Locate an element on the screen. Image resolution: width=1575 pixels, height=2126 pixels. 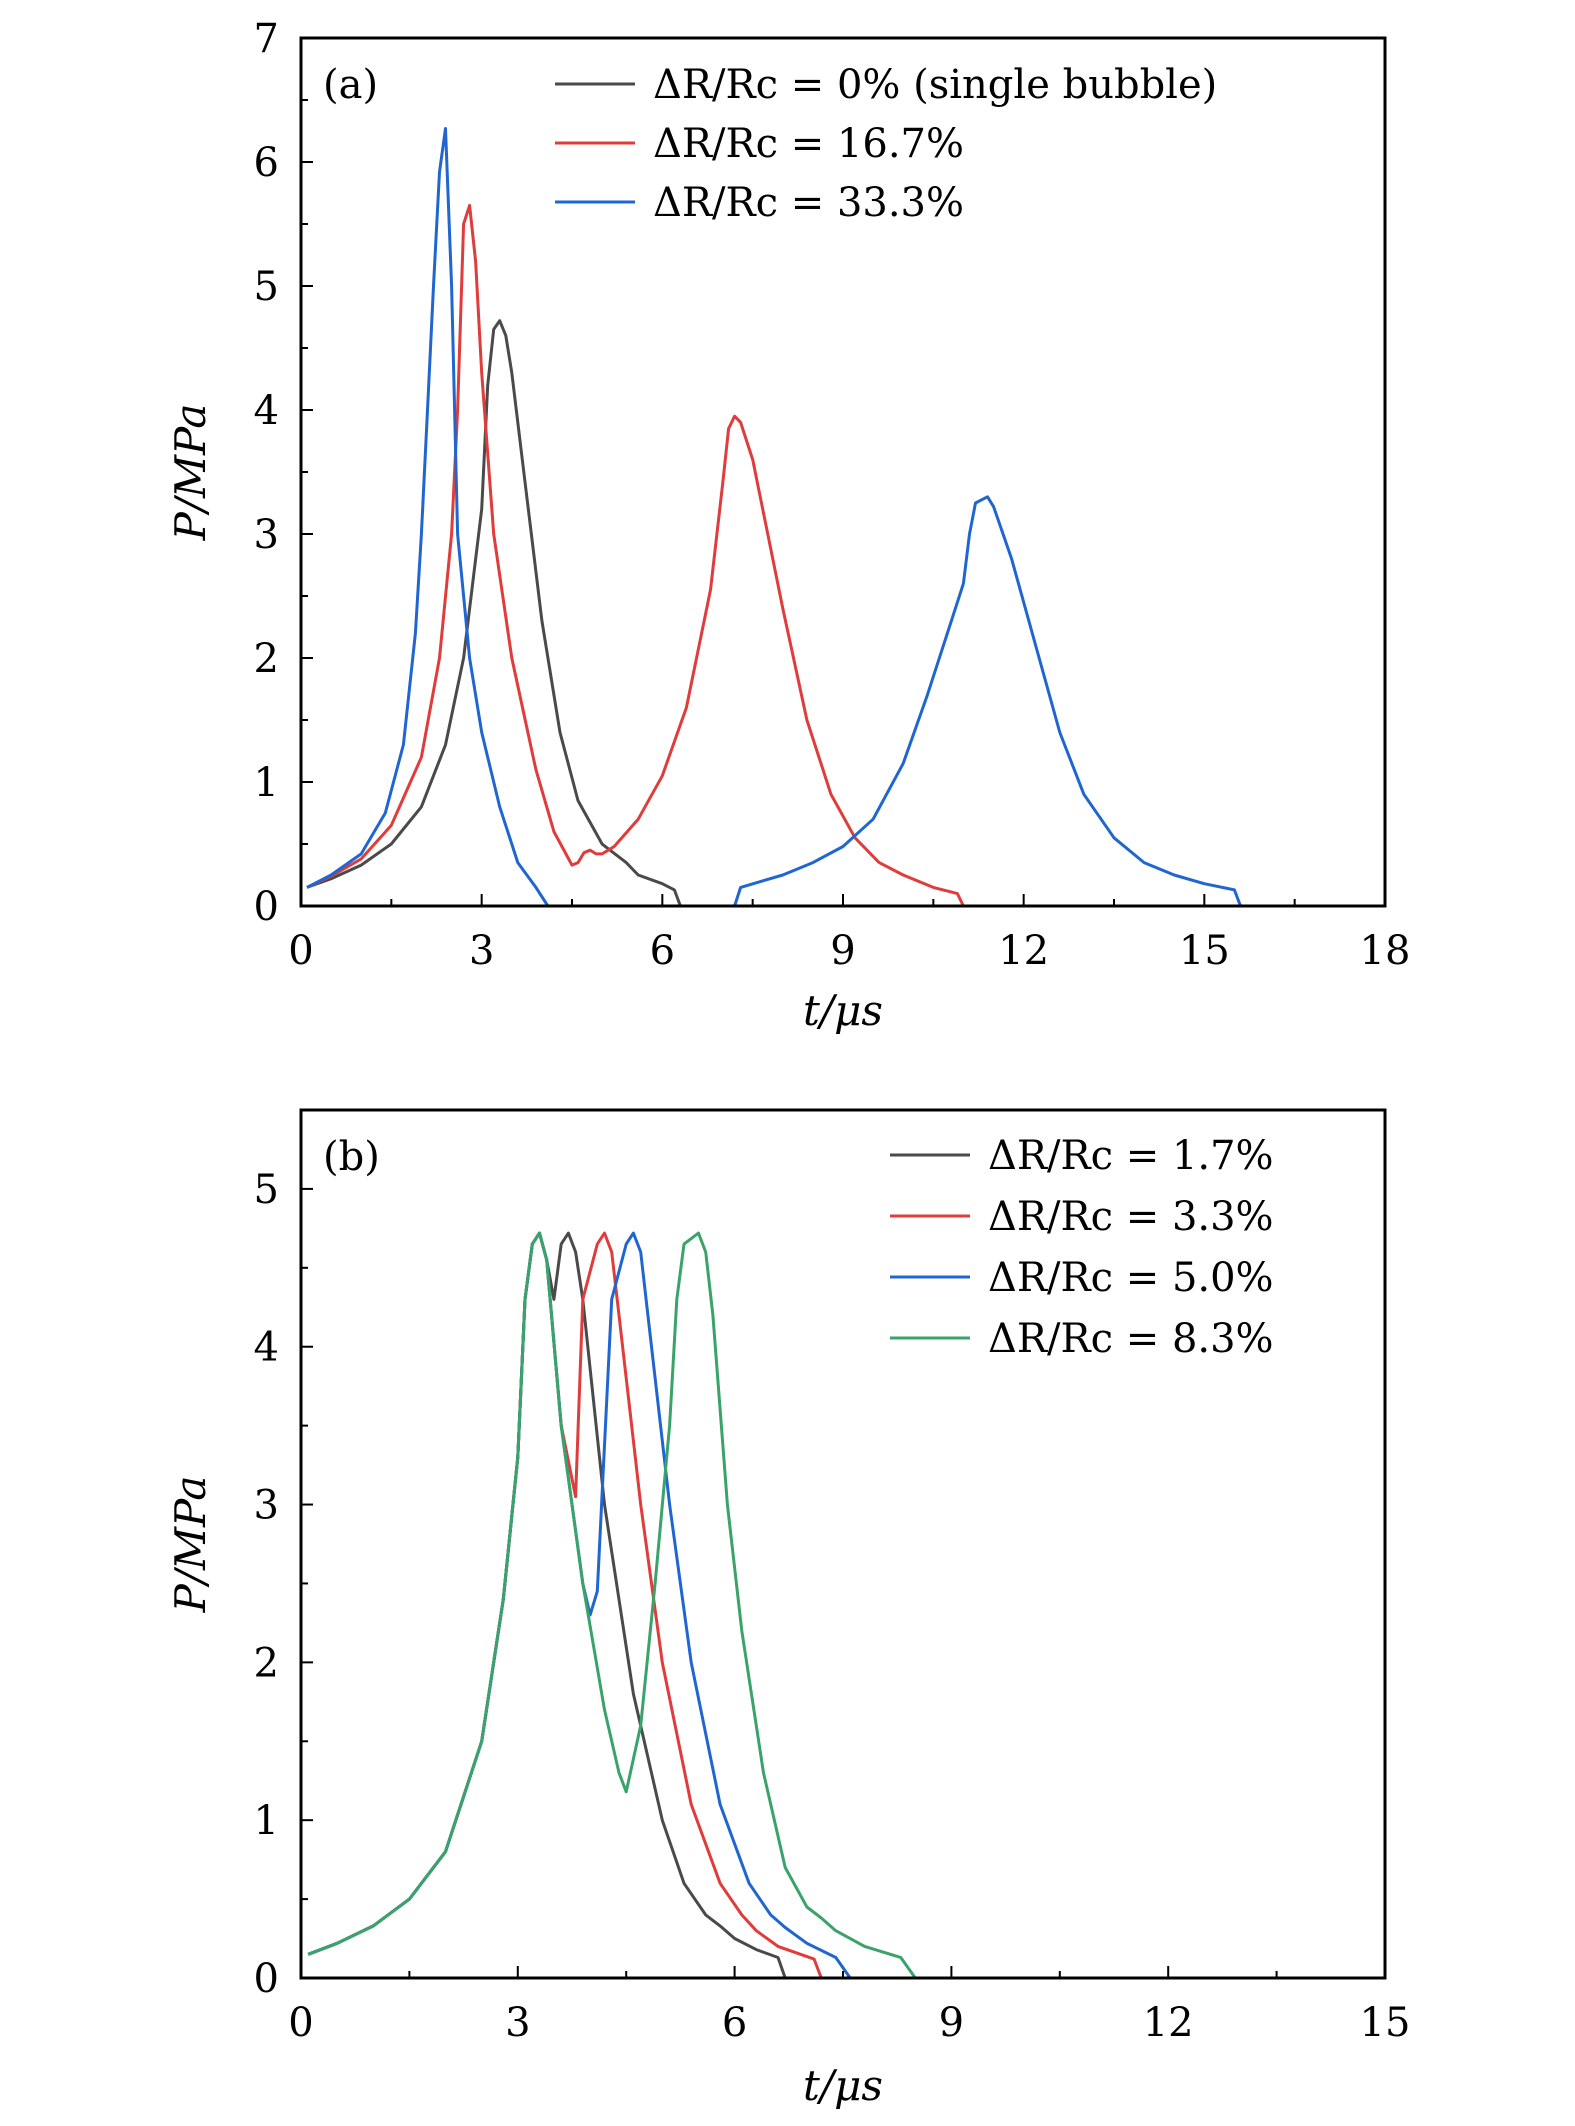
panel-label: (b) is located at coordinates (351, 1157).